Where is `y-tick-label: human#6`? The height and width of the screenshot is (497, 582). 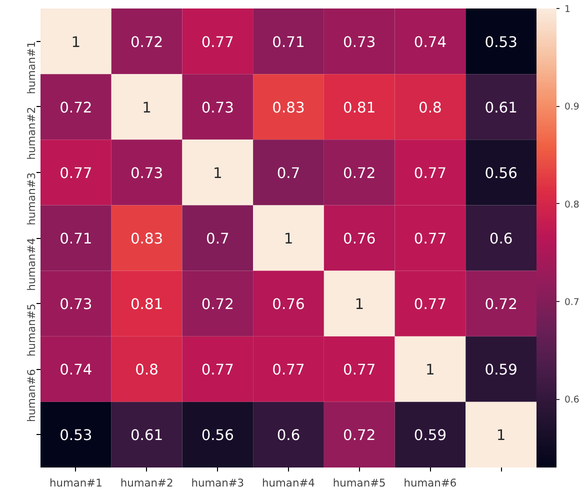
y-tick-label: human#6 is located at coordinates (31, 395).